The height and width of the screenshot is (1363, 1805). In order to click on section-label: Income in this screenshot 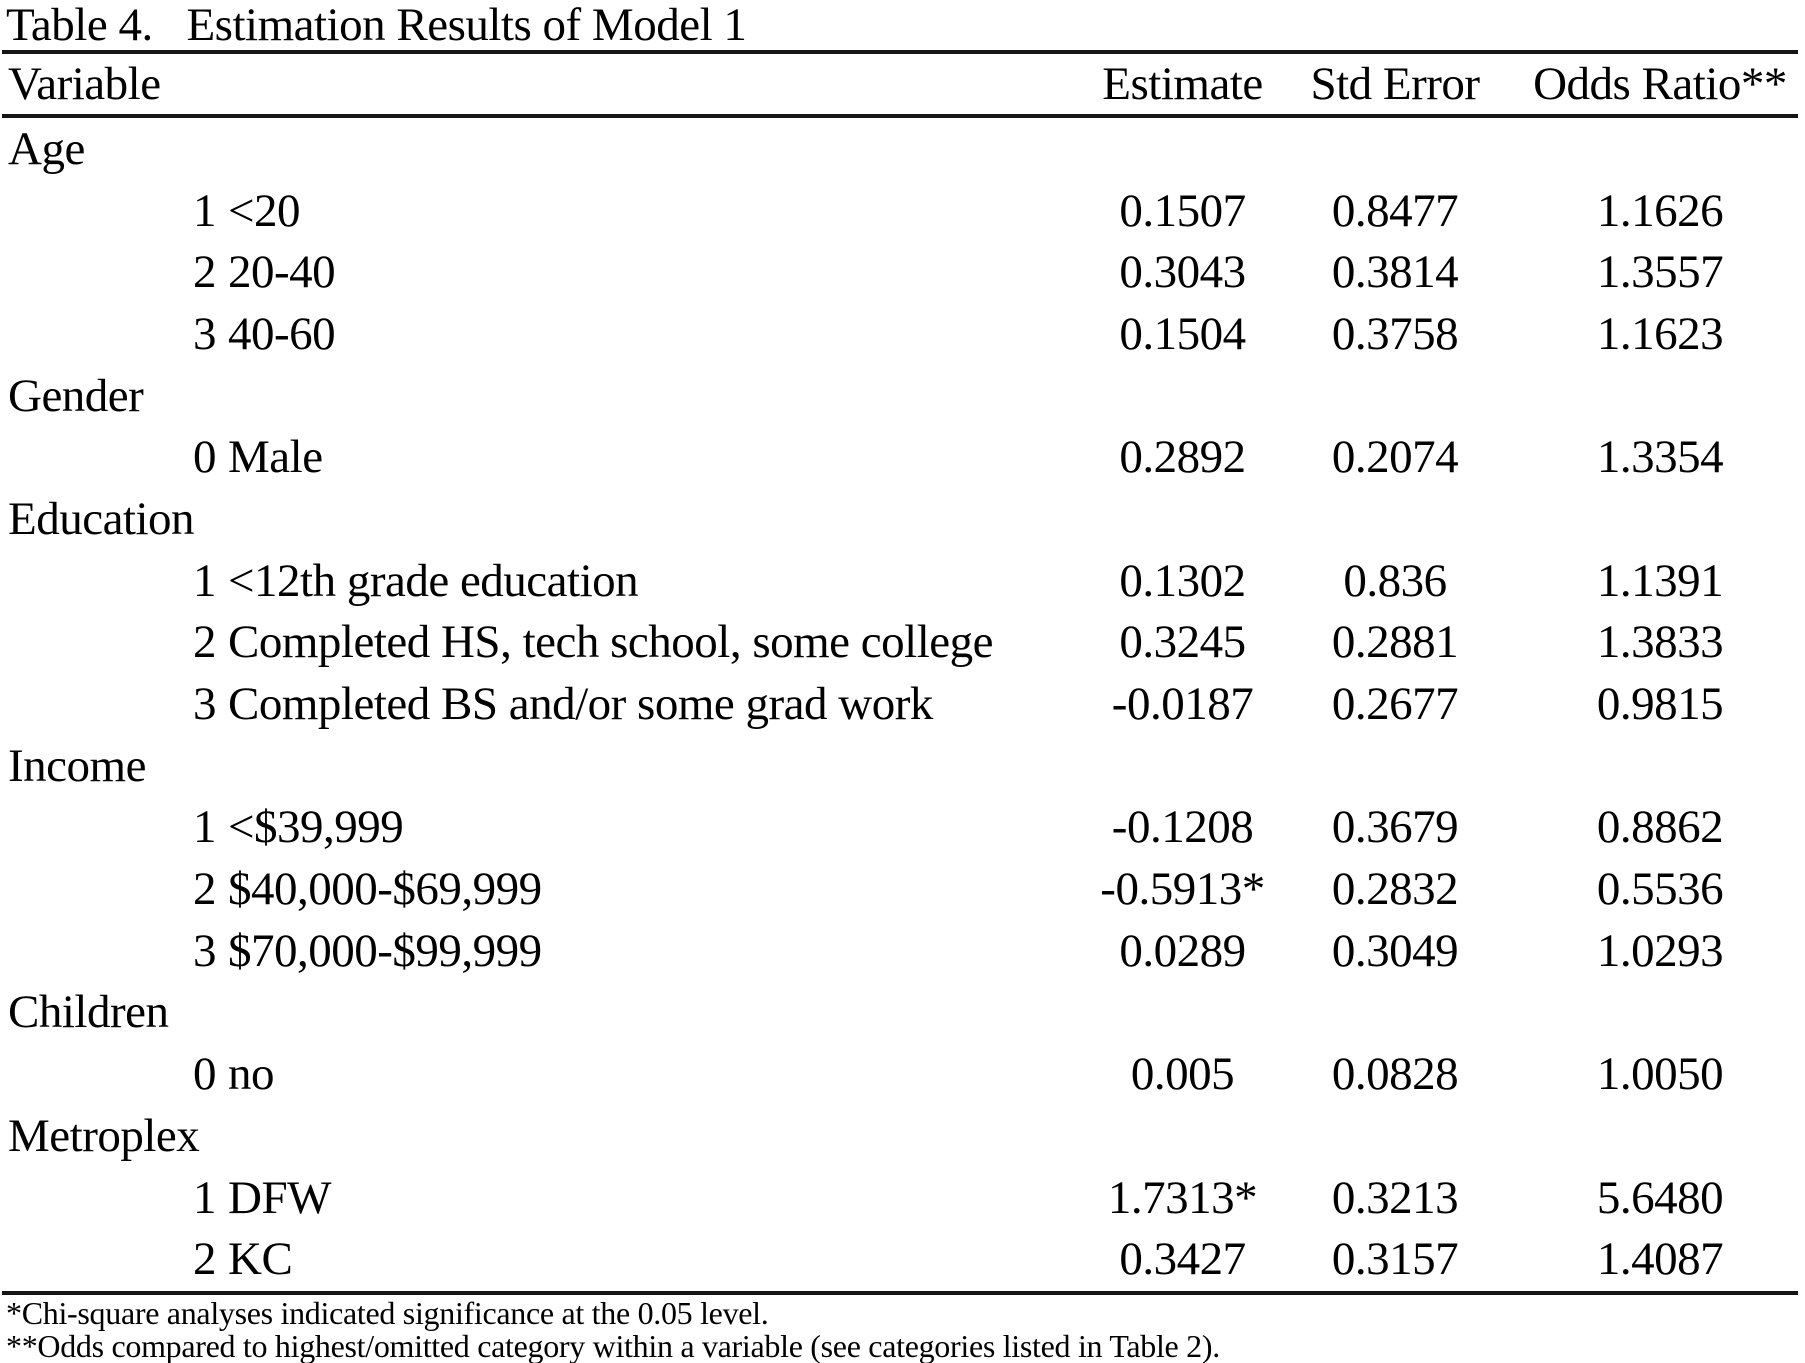, I will do `click(77, 765)`.